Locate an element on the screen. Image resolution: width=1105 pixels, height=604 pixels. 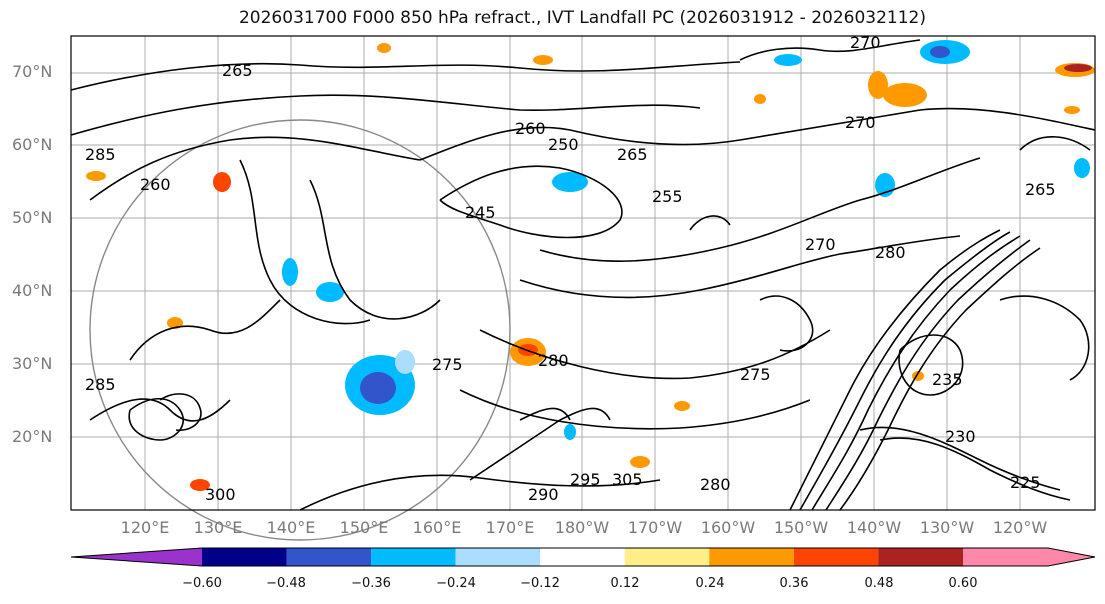
lat-label: 40°N is located at coordinates (32, 290).